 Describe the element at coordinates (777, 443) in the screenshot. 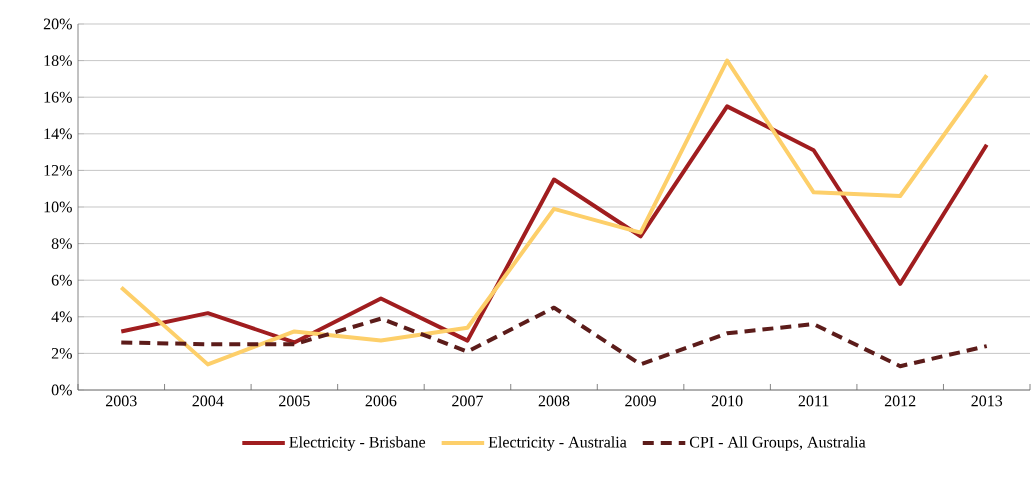

I see `legend-label: CPI - All Groups, Australia` at that location.